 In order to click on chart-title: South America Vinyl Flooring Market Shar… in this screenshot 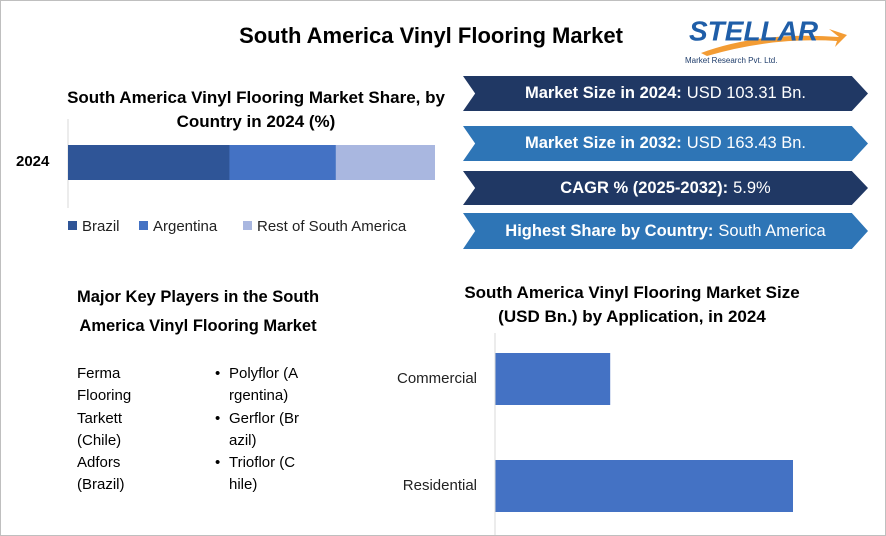, I will do `click(256, 109)`.